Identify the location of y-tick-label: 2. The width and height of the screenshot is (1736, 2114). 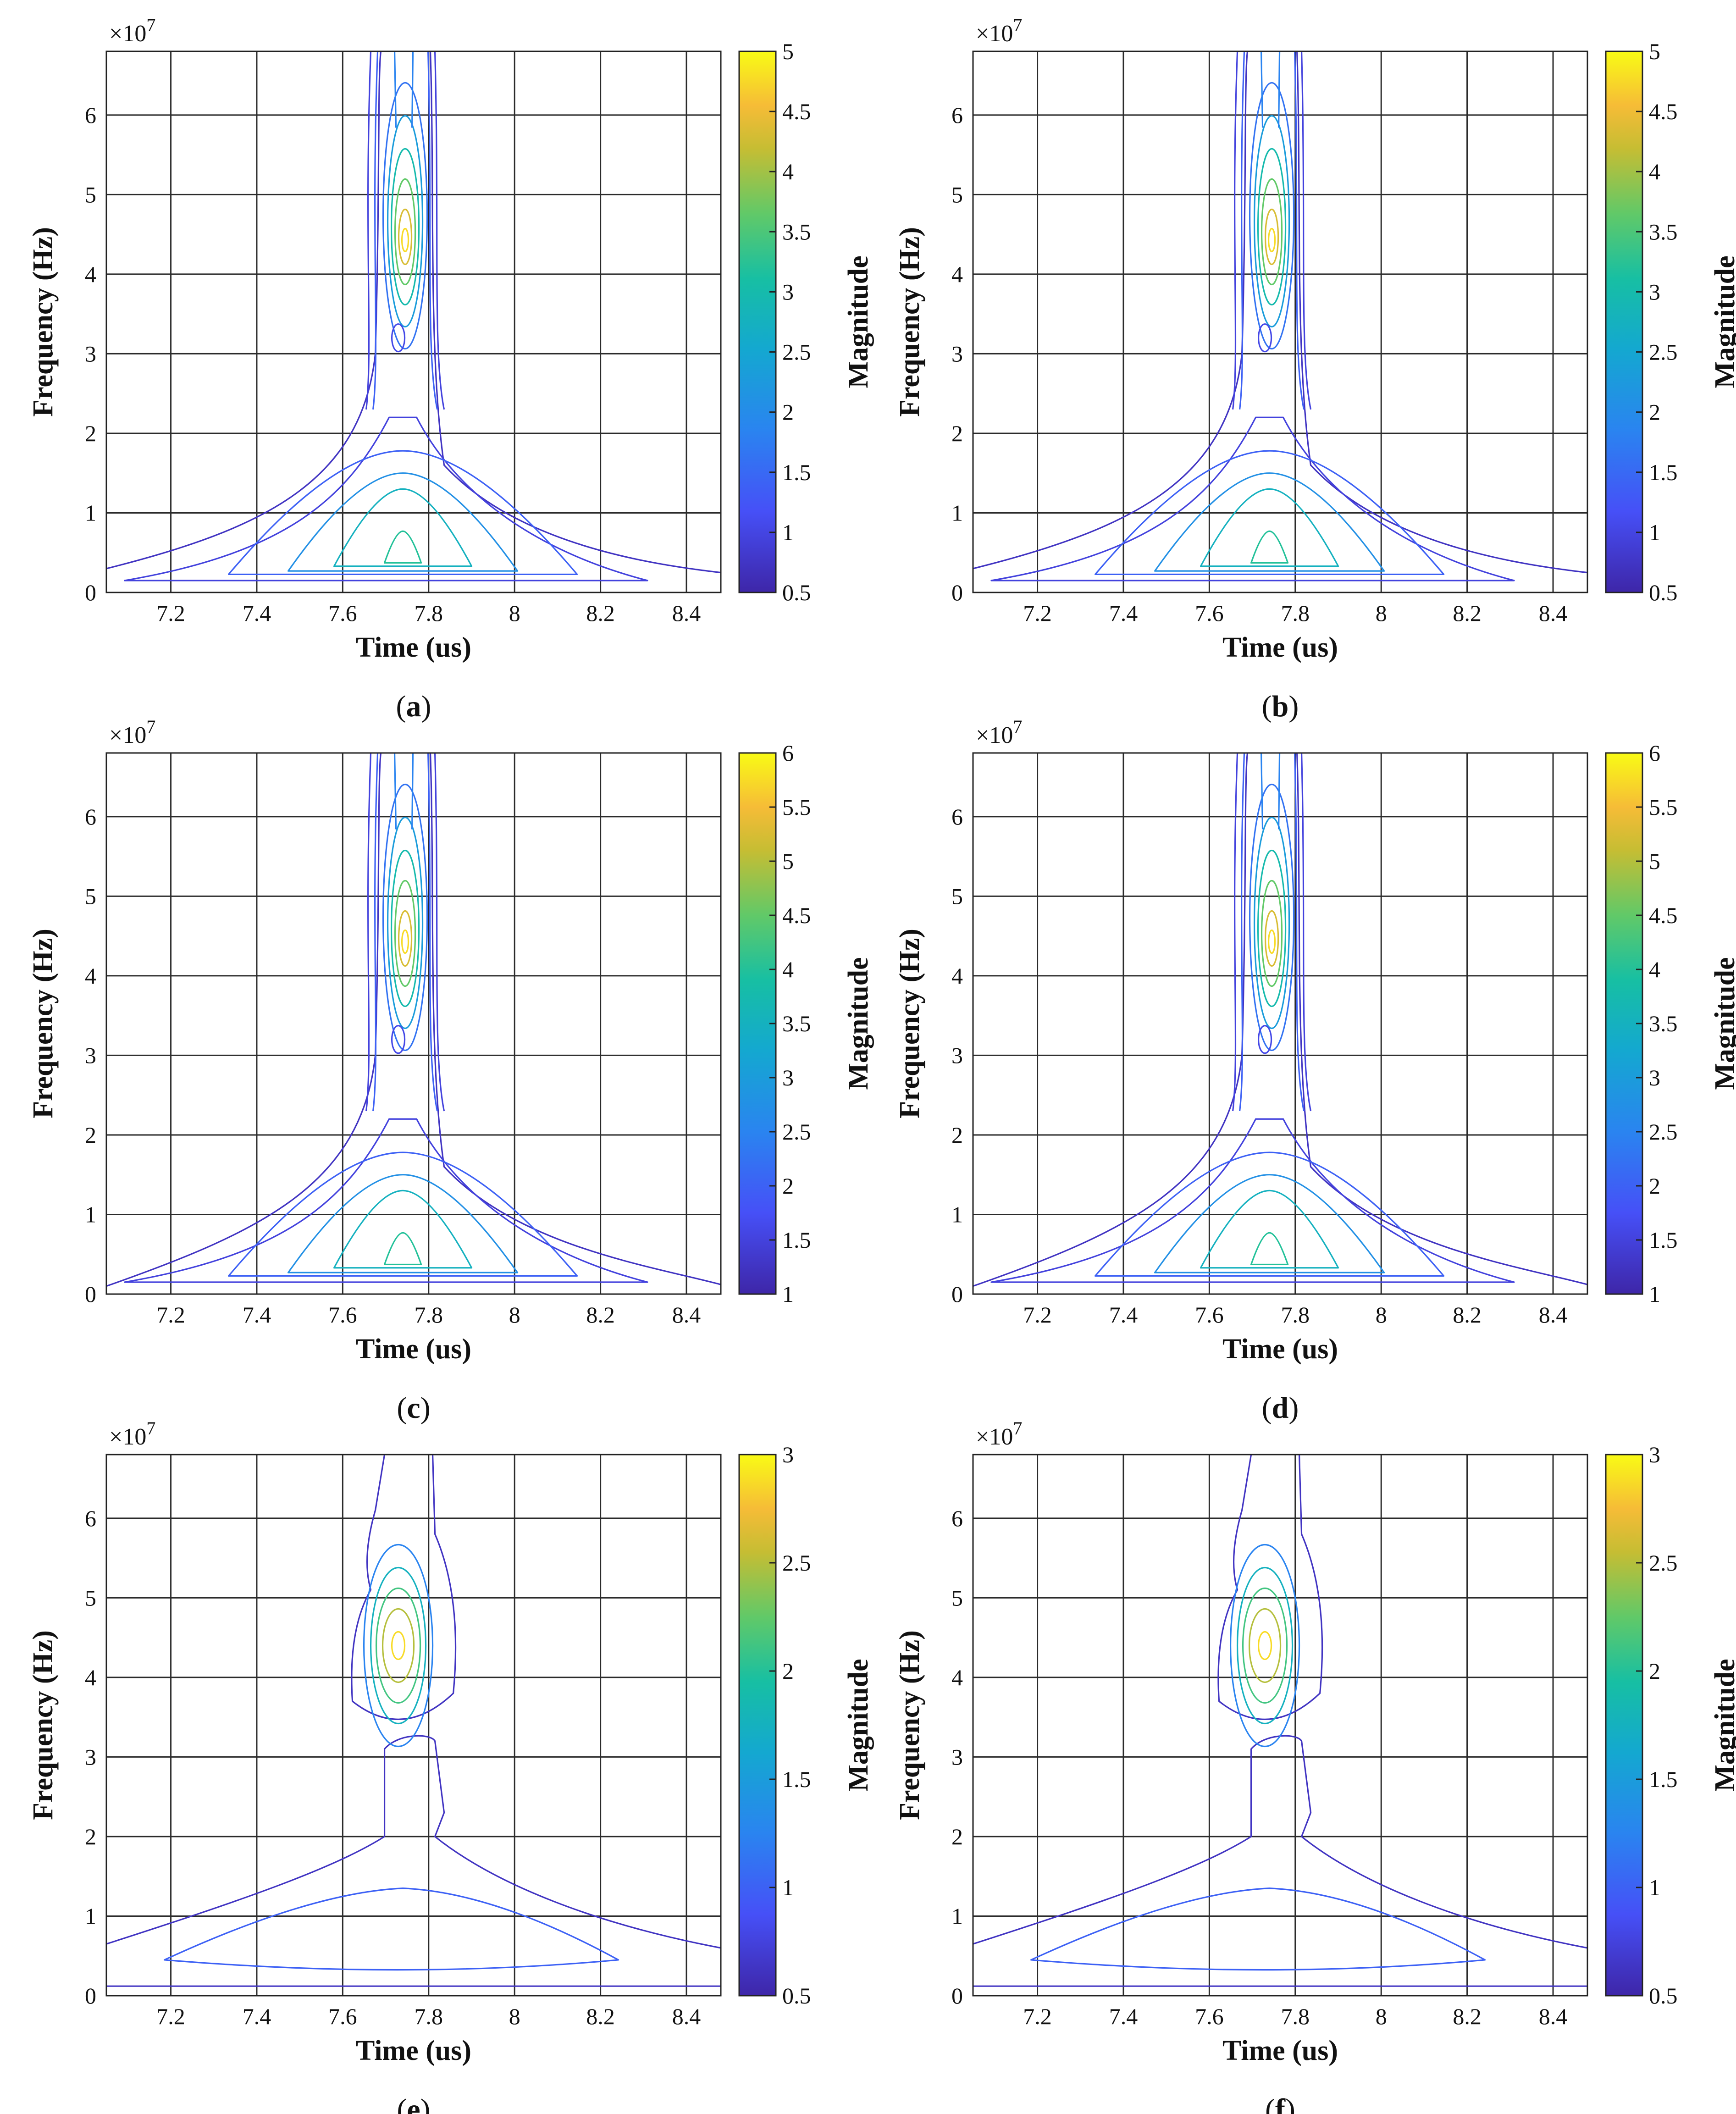
(90, 1836).